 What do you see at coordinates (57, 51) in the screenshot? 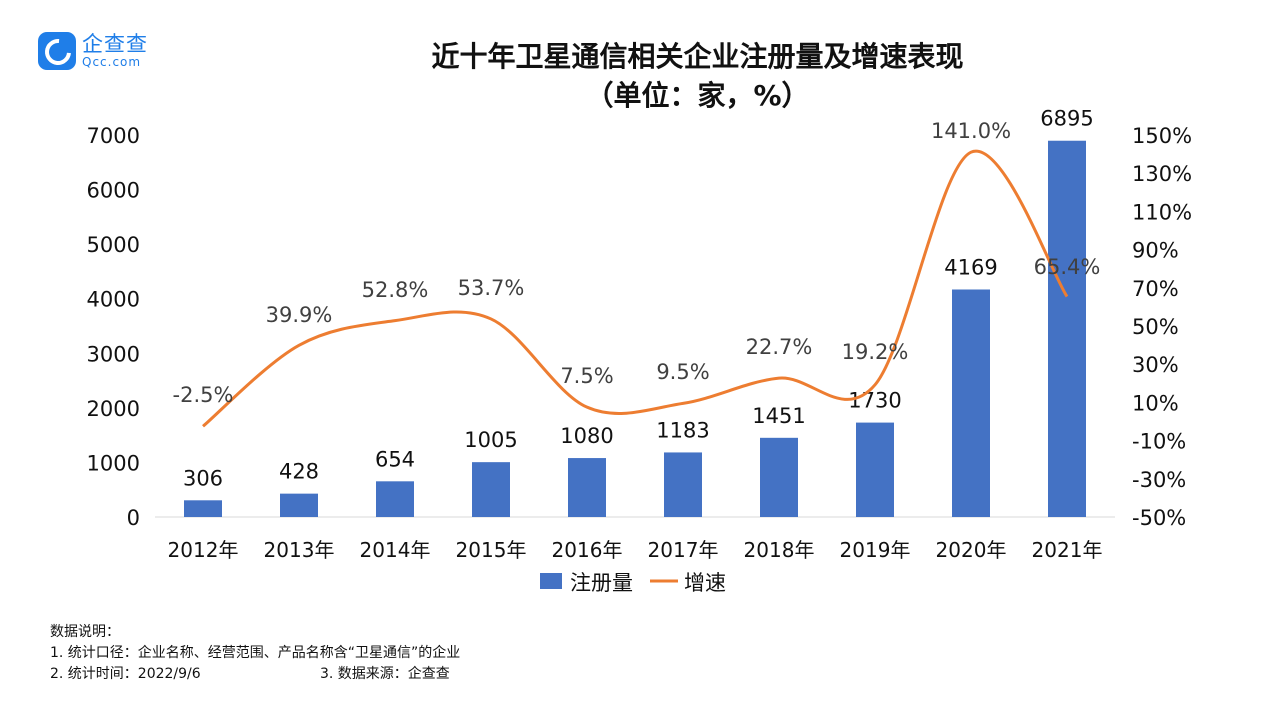
I see `qcc-logo-icon` at bounding box center [57, 51].